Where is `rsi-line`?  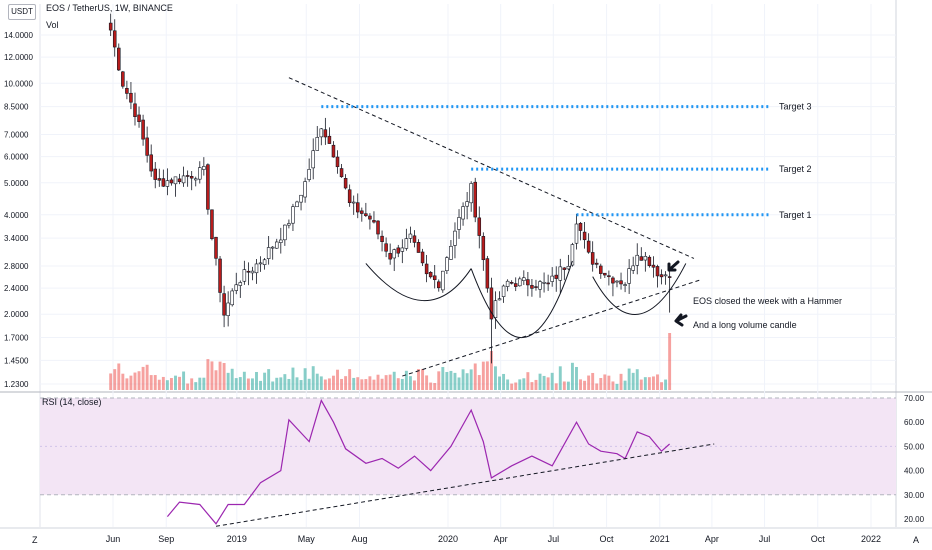
rsi-line is located at coordinates (418, 461).